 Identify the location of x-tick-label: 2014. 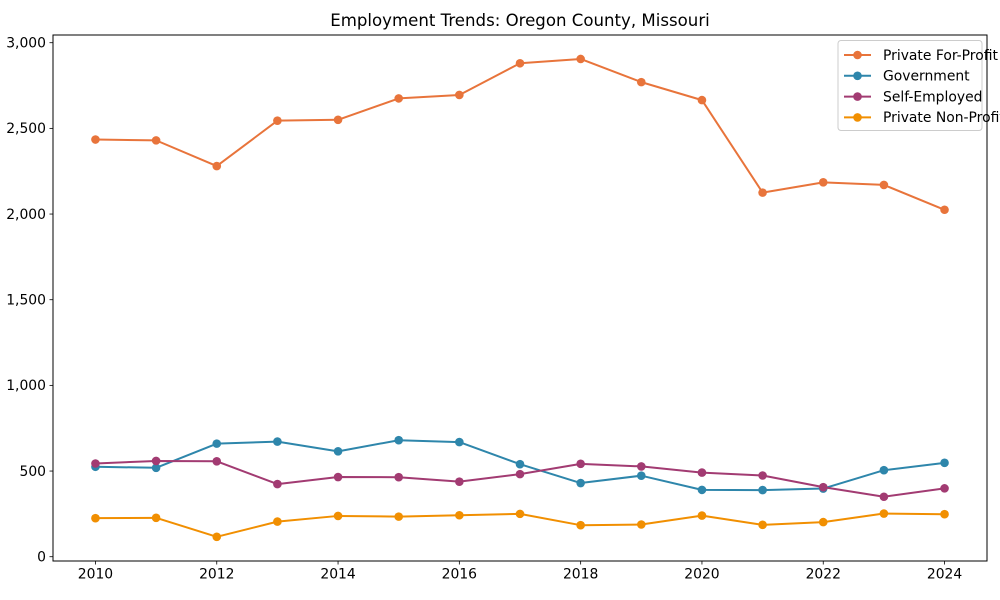
(338, 575).